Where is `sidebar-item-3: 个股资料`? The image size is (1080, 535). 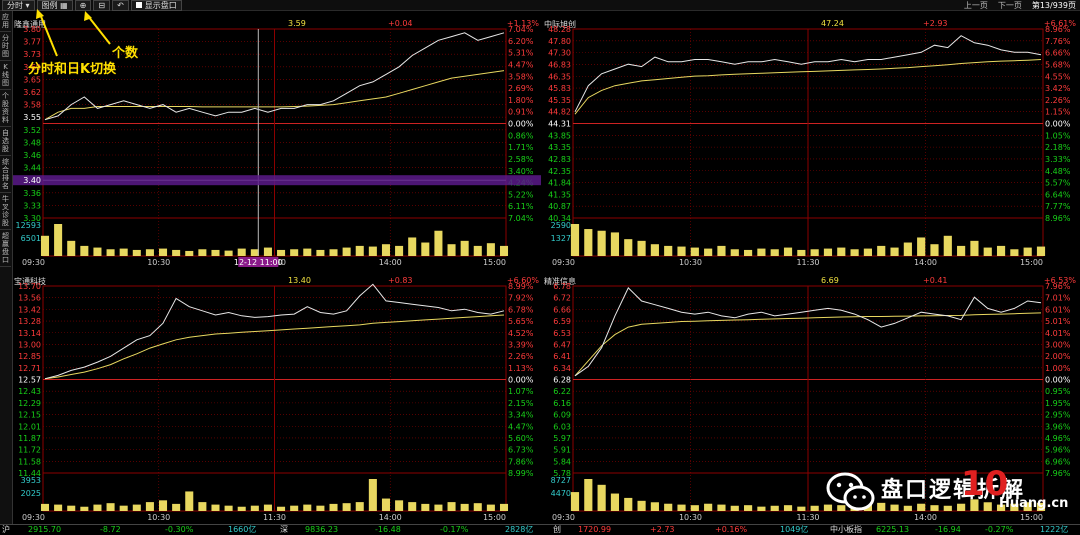 sidebar-item-3: 个股资料 is located at coordinates (5, 108).